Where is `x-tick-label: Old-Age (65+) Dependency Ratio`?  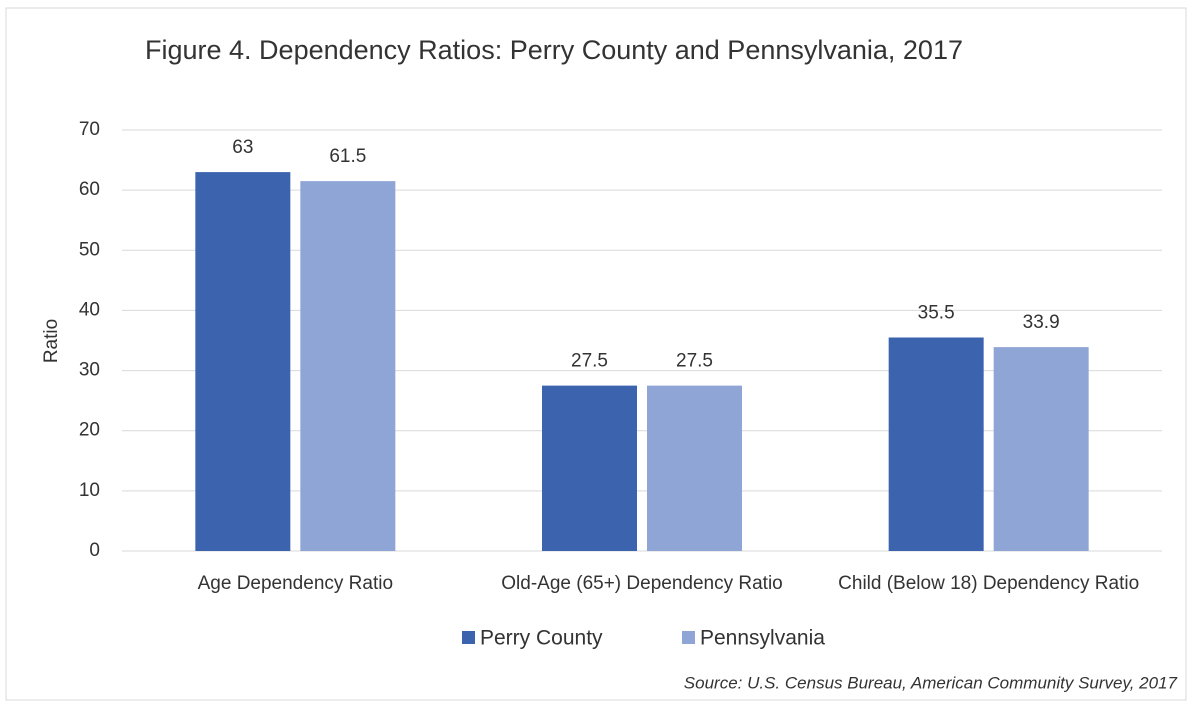
x-tick-label: Old-Age (65+) Dependency Ratio is located at coordinates (642, 583).